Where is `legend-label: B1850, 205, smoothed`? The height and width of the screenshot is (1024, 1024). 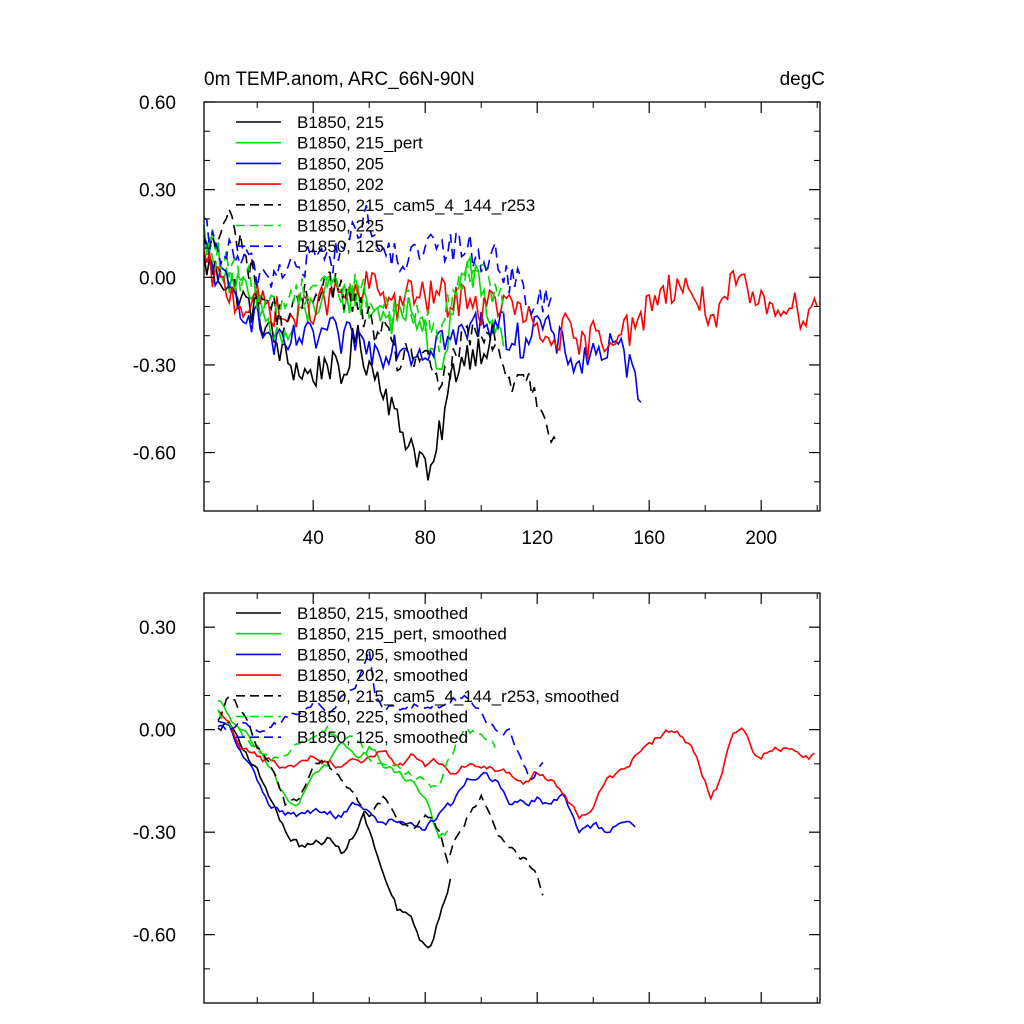
legend-label: B1850, 205, smoothed is located at coordinates (382, 654).